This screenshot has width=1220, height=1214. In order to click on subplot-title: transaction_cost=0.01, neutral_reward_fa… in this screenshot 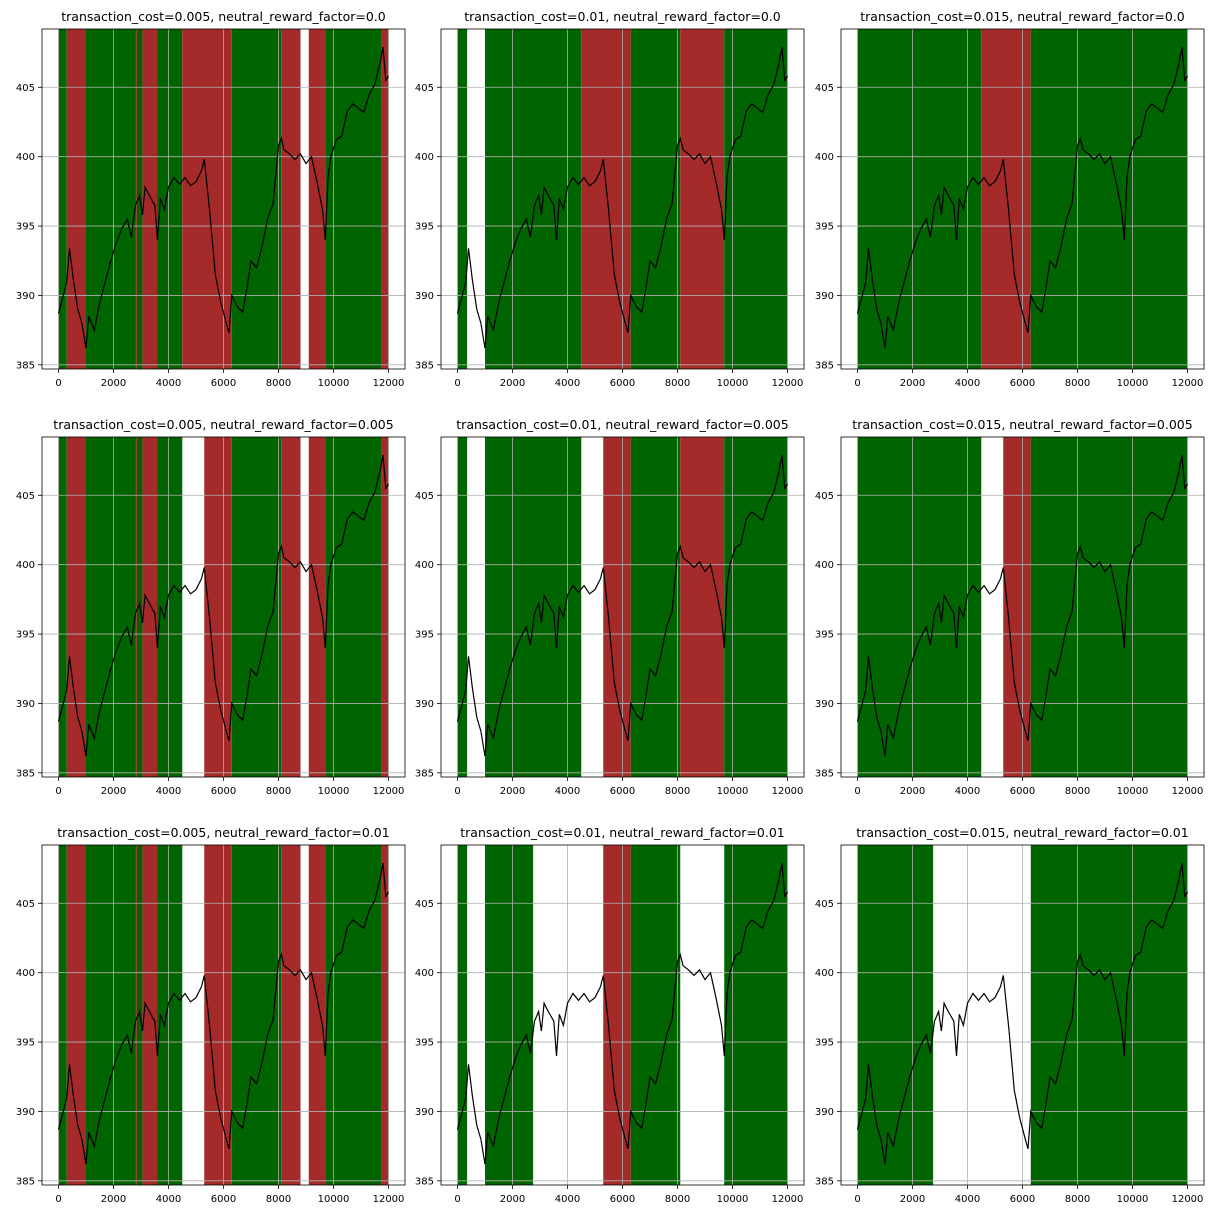, I will do `click(622, 832)`.